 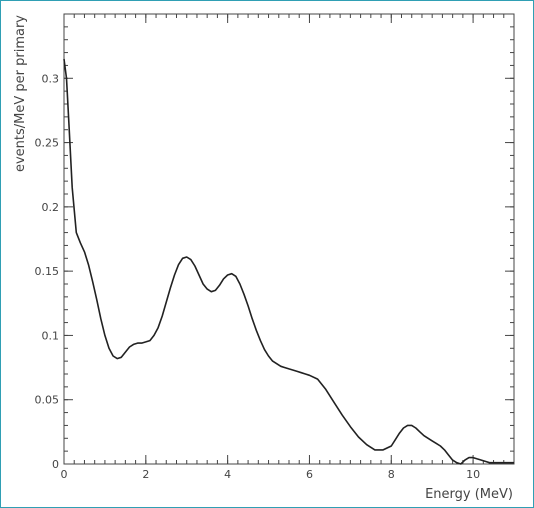 What do you see at coordinates (64, 474) in the screenshot?
I see `x-tick-label: 0` at bounding box center [64, 474].